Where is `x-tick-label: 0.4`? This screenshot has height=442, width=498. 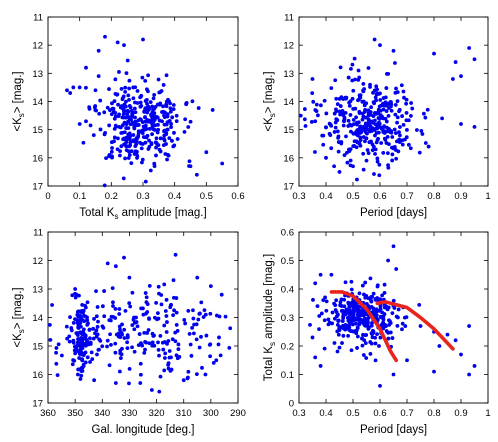
x-tick-label: 0.4 is located at coordinates (325, 196).